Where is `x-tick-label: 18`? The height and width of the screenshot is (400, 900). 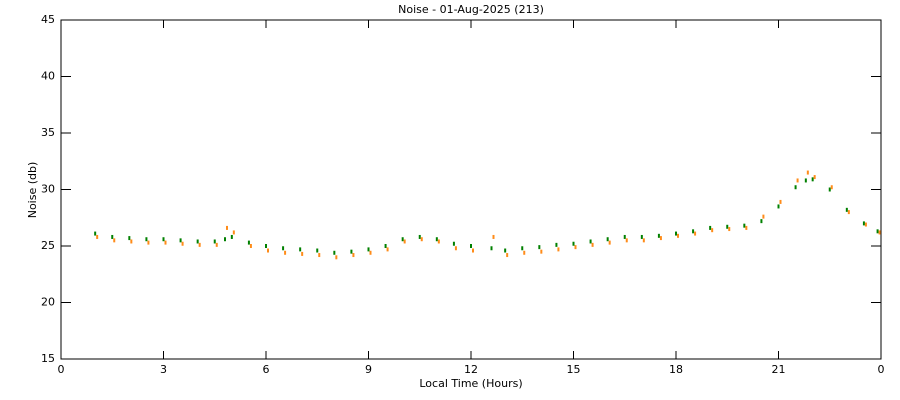 x-tick-label: 18 is located at coordinates (676, 369).